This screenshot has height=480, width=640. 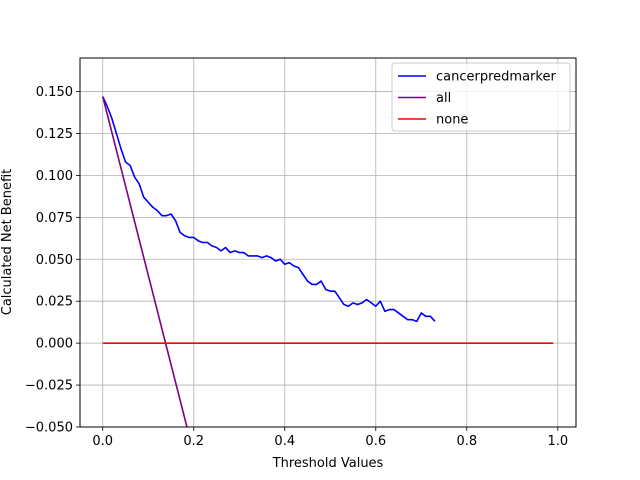 I want to click on legend: cancerpredmarker all none, so click(x=481, y=97).